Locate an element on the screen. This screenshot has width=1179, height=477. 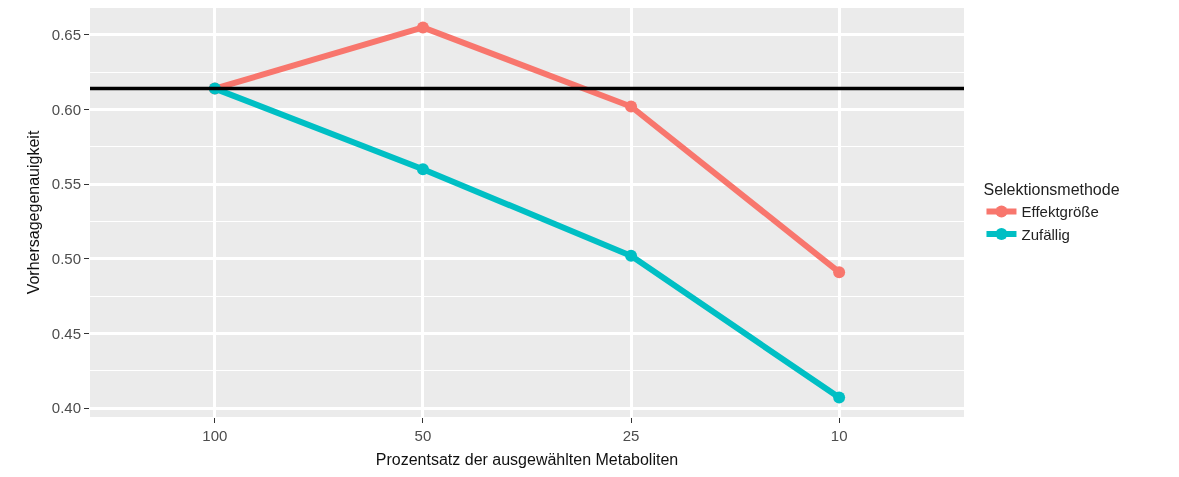
x-tick-label: 50 is located at coordinates (423, 435).